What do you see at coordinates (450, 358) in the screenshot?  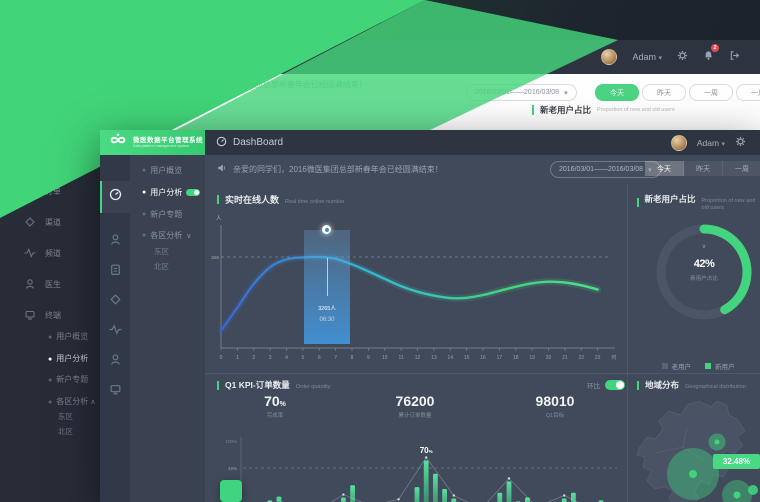 I see `svg-text: 14` at bounding box center [450, 358].